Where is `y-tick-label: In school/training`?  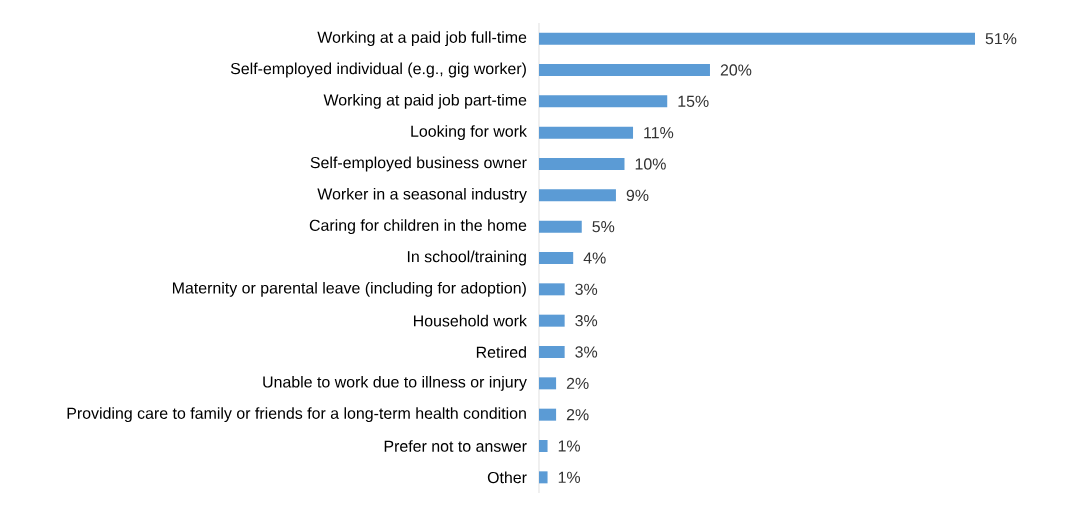
y-tick-label: In school/training is located at coordinates (466, 258).